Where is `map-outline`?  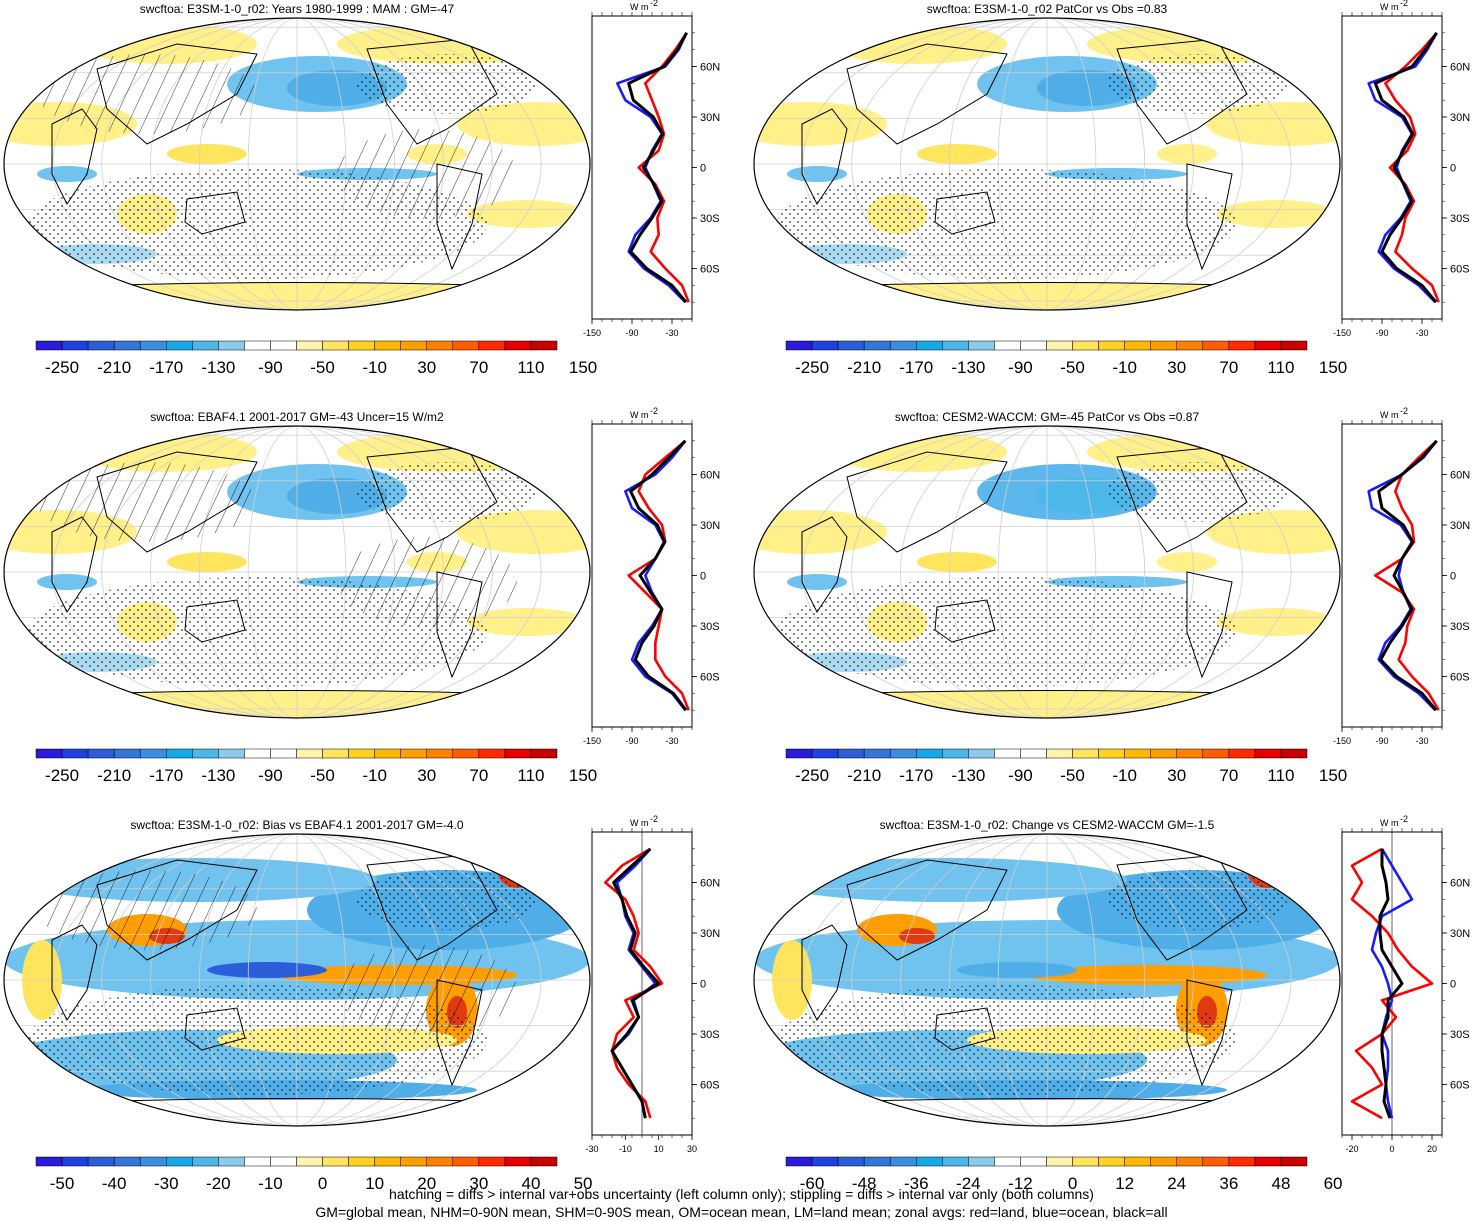 map-outline is located at coordinates (1047, 980).